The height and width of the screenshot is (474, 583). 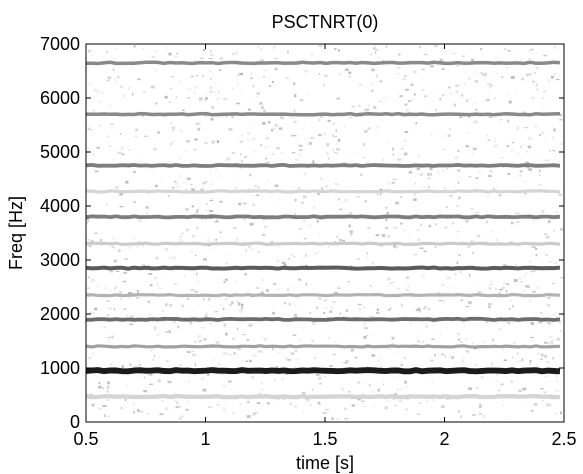 What do you see at coordinates (60, 44) in the screenshot?
I see `y-tick-label: 7000` at bounding box center [60, 44].